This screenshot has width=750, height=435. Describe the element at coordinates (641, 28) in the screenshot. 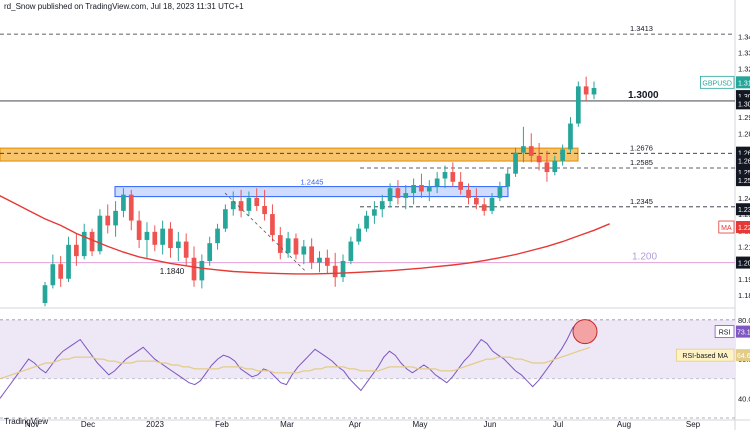

I see `price-level-label: 1.3413` at that location.